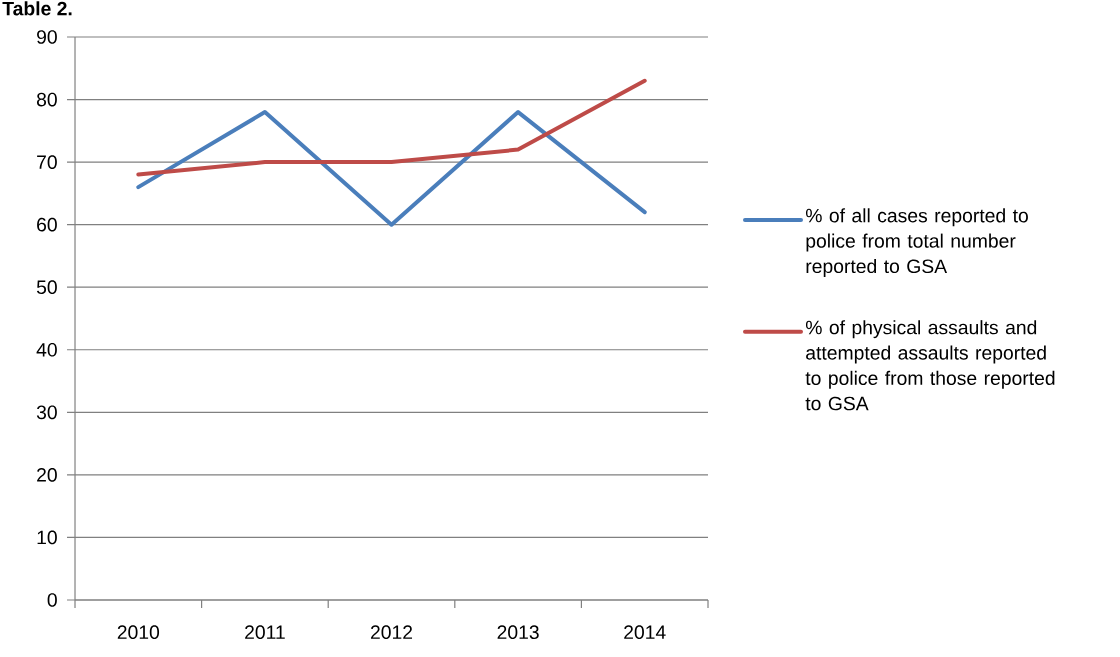  What do you see at coordinates (518, 632) in the screenshot?
I see `x-tick-label: 2013` at bounding box center [518, 632].